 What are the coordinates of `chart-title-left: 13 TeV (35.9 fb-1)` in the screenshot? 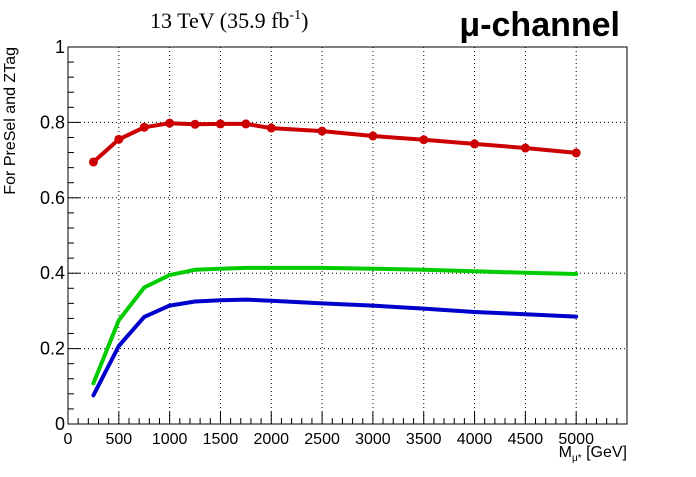 It's located at (229, 20).